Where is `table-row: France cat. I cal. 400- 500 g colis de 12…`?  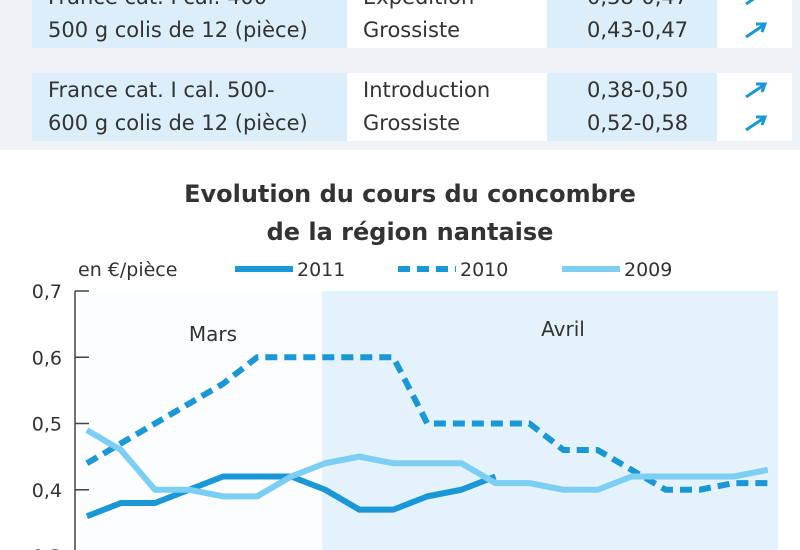
table-row: France cat. I cal. 400- 500 g colis de 12… is located at coordinates (412, 24).